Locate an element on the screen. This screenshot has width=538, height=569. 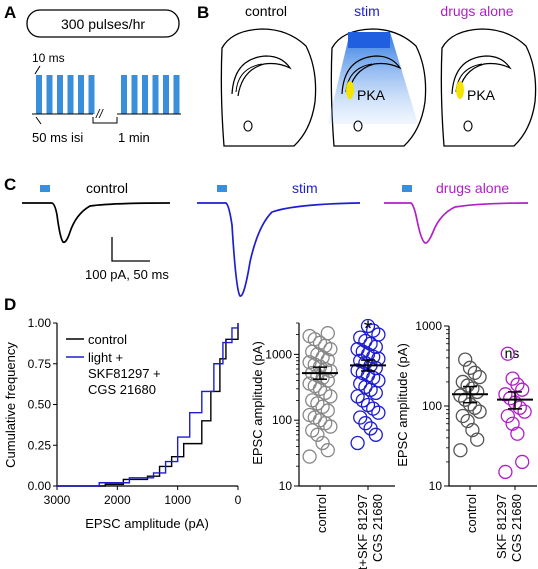
pulse-width-arrow is located at coordinates (37, 70).